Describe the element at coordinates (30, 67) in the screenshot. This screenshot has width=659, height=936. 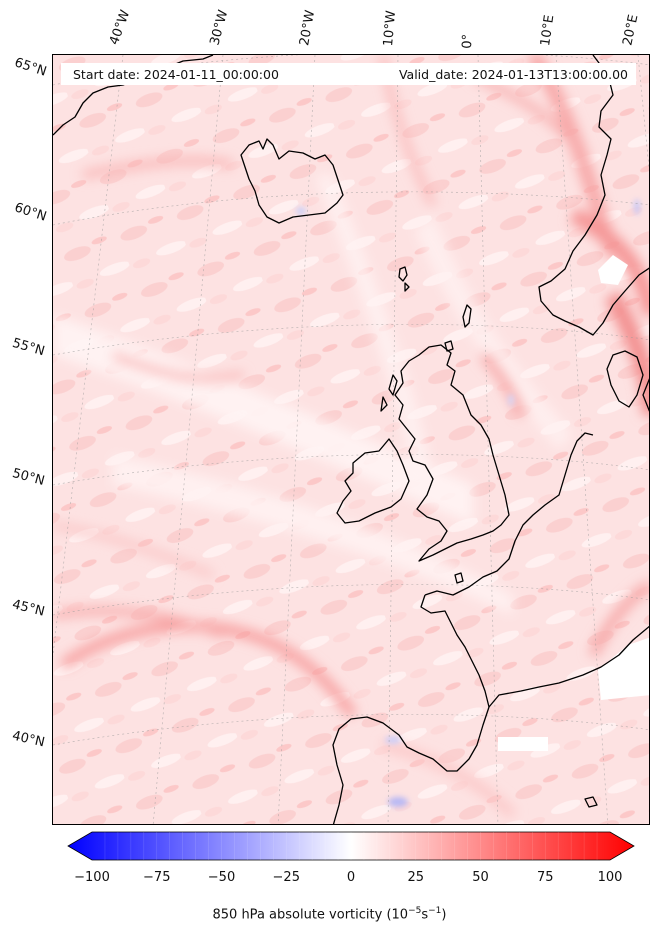
I see `lat-label: 65°N` at that location.